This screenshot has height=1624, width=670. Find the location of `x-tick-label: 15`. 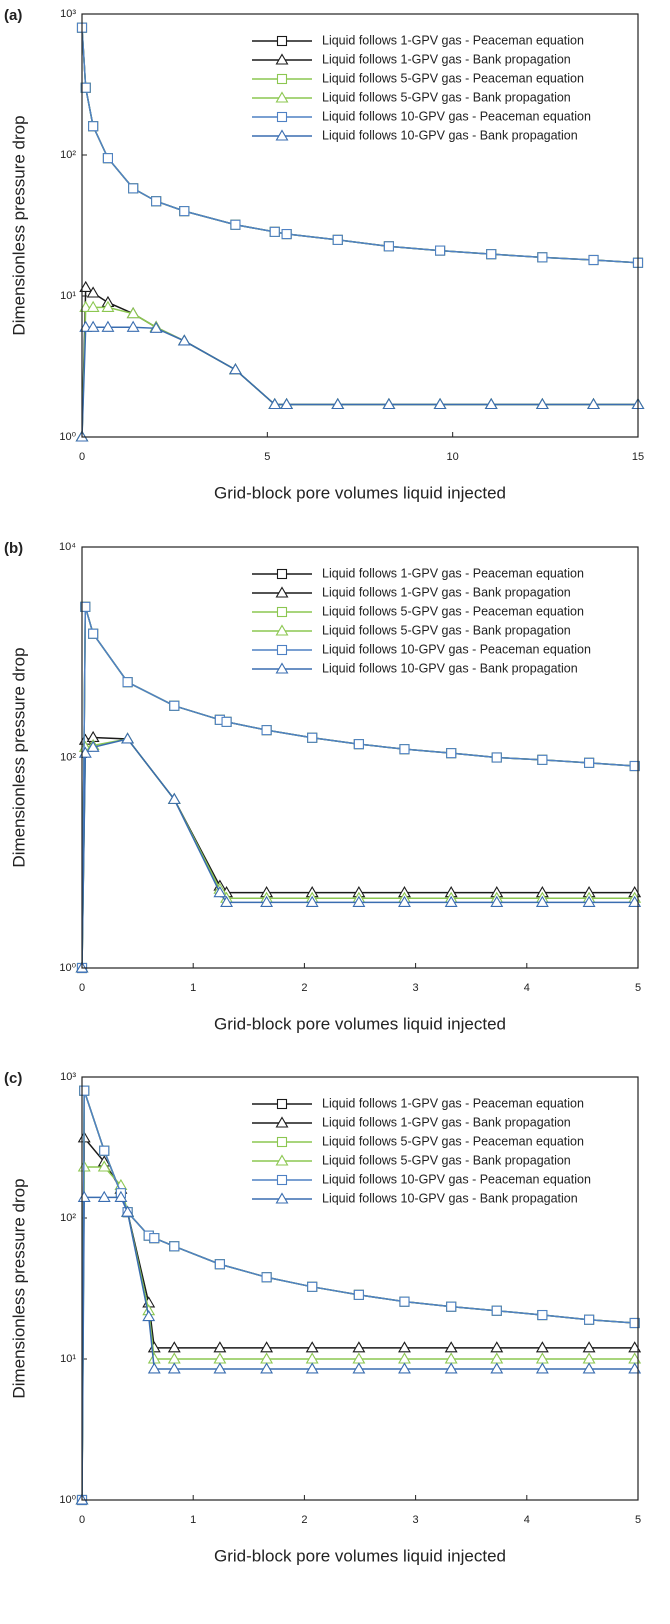

x-tick-label: 15 is located at coordinates (638, 457).